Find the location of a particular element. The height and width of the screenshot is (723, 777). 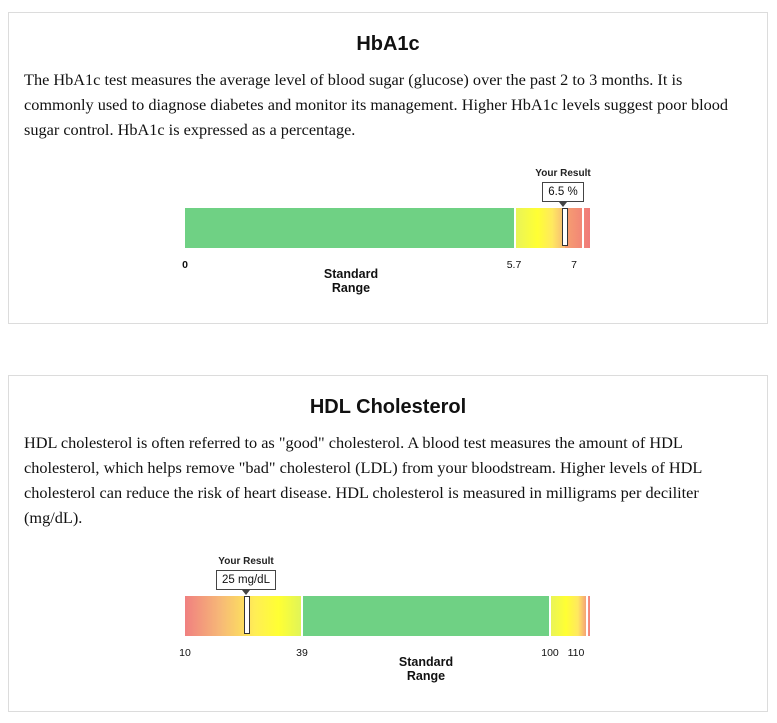

hba1c-result-callout: Your Result 6.5 % is located at coordinates (563, 187).